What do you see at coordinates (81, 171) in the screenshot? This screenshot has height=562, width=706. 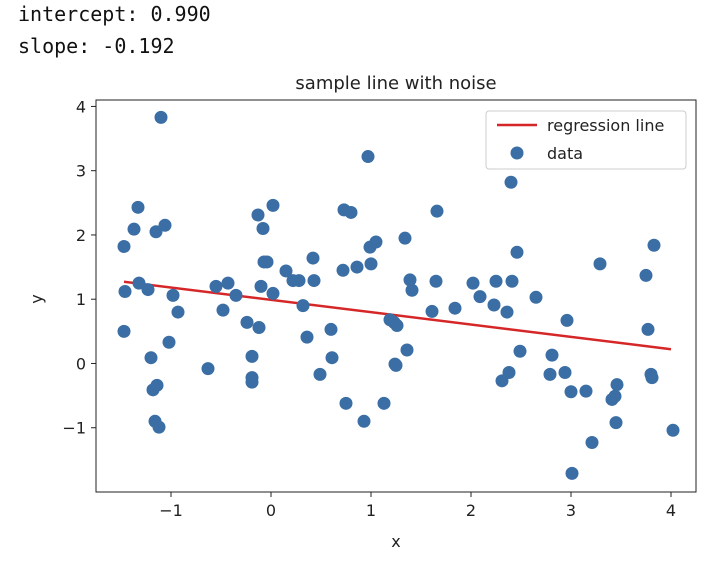 I see `y-tick-label: 3` at bounding box center [81, 171].